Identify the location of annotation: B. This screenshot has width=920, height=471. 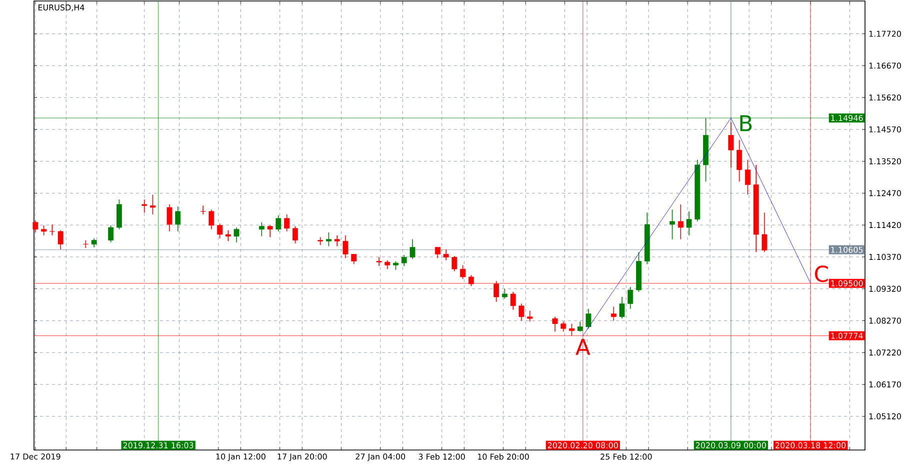
(746, 123).